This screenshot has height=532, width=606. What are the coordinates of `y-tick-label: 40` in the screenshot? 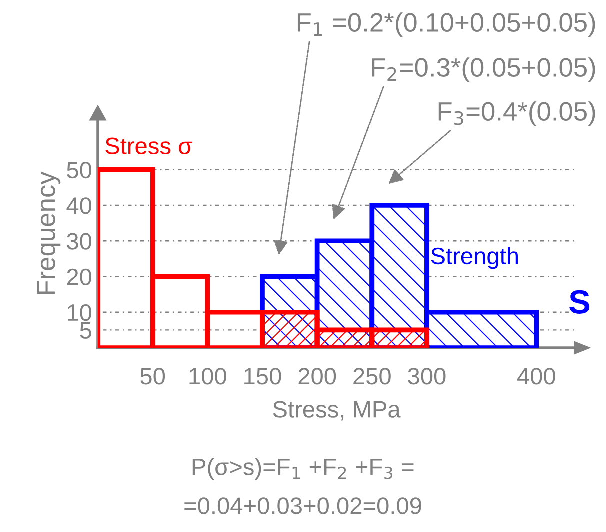 It's located at (79, 206).